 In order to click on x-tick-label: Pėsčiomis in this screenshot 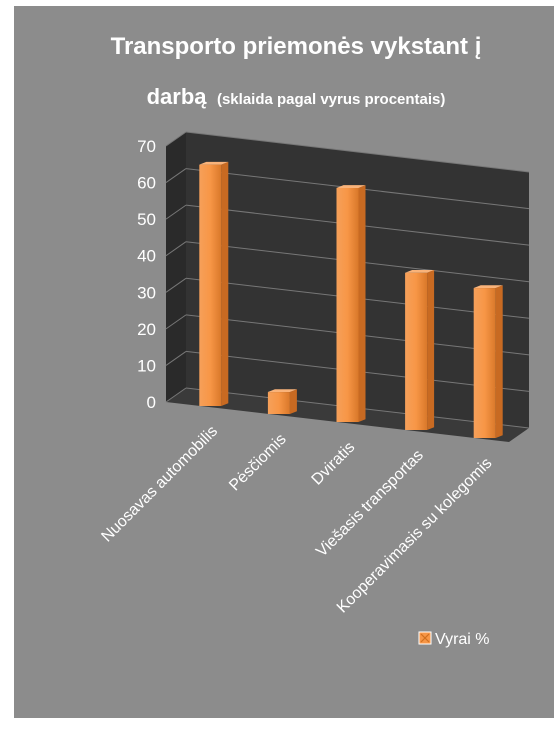, I will do `click(258, 463)`.